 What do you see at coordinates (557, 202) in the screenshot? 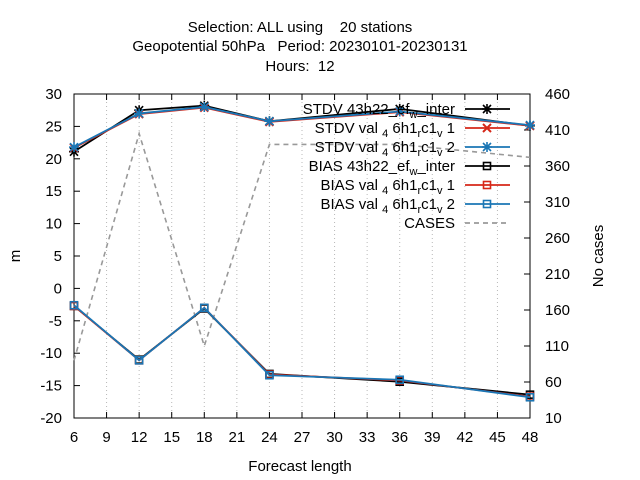
I see `y2-tick-label: 310` at bounding box center [557, 202].